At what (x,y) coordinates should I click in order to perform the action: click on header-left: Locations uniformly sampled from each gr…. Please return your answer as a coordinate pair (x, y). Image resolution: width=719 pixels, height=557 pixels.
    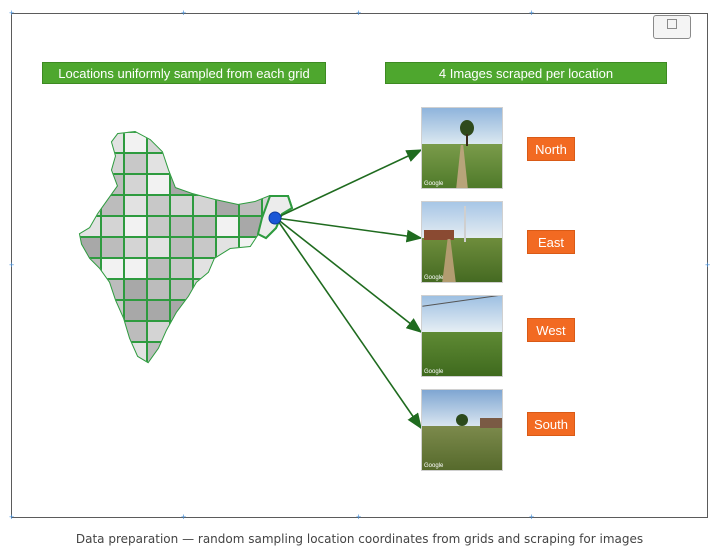
    Looking at the image, I should click on (184, 73).